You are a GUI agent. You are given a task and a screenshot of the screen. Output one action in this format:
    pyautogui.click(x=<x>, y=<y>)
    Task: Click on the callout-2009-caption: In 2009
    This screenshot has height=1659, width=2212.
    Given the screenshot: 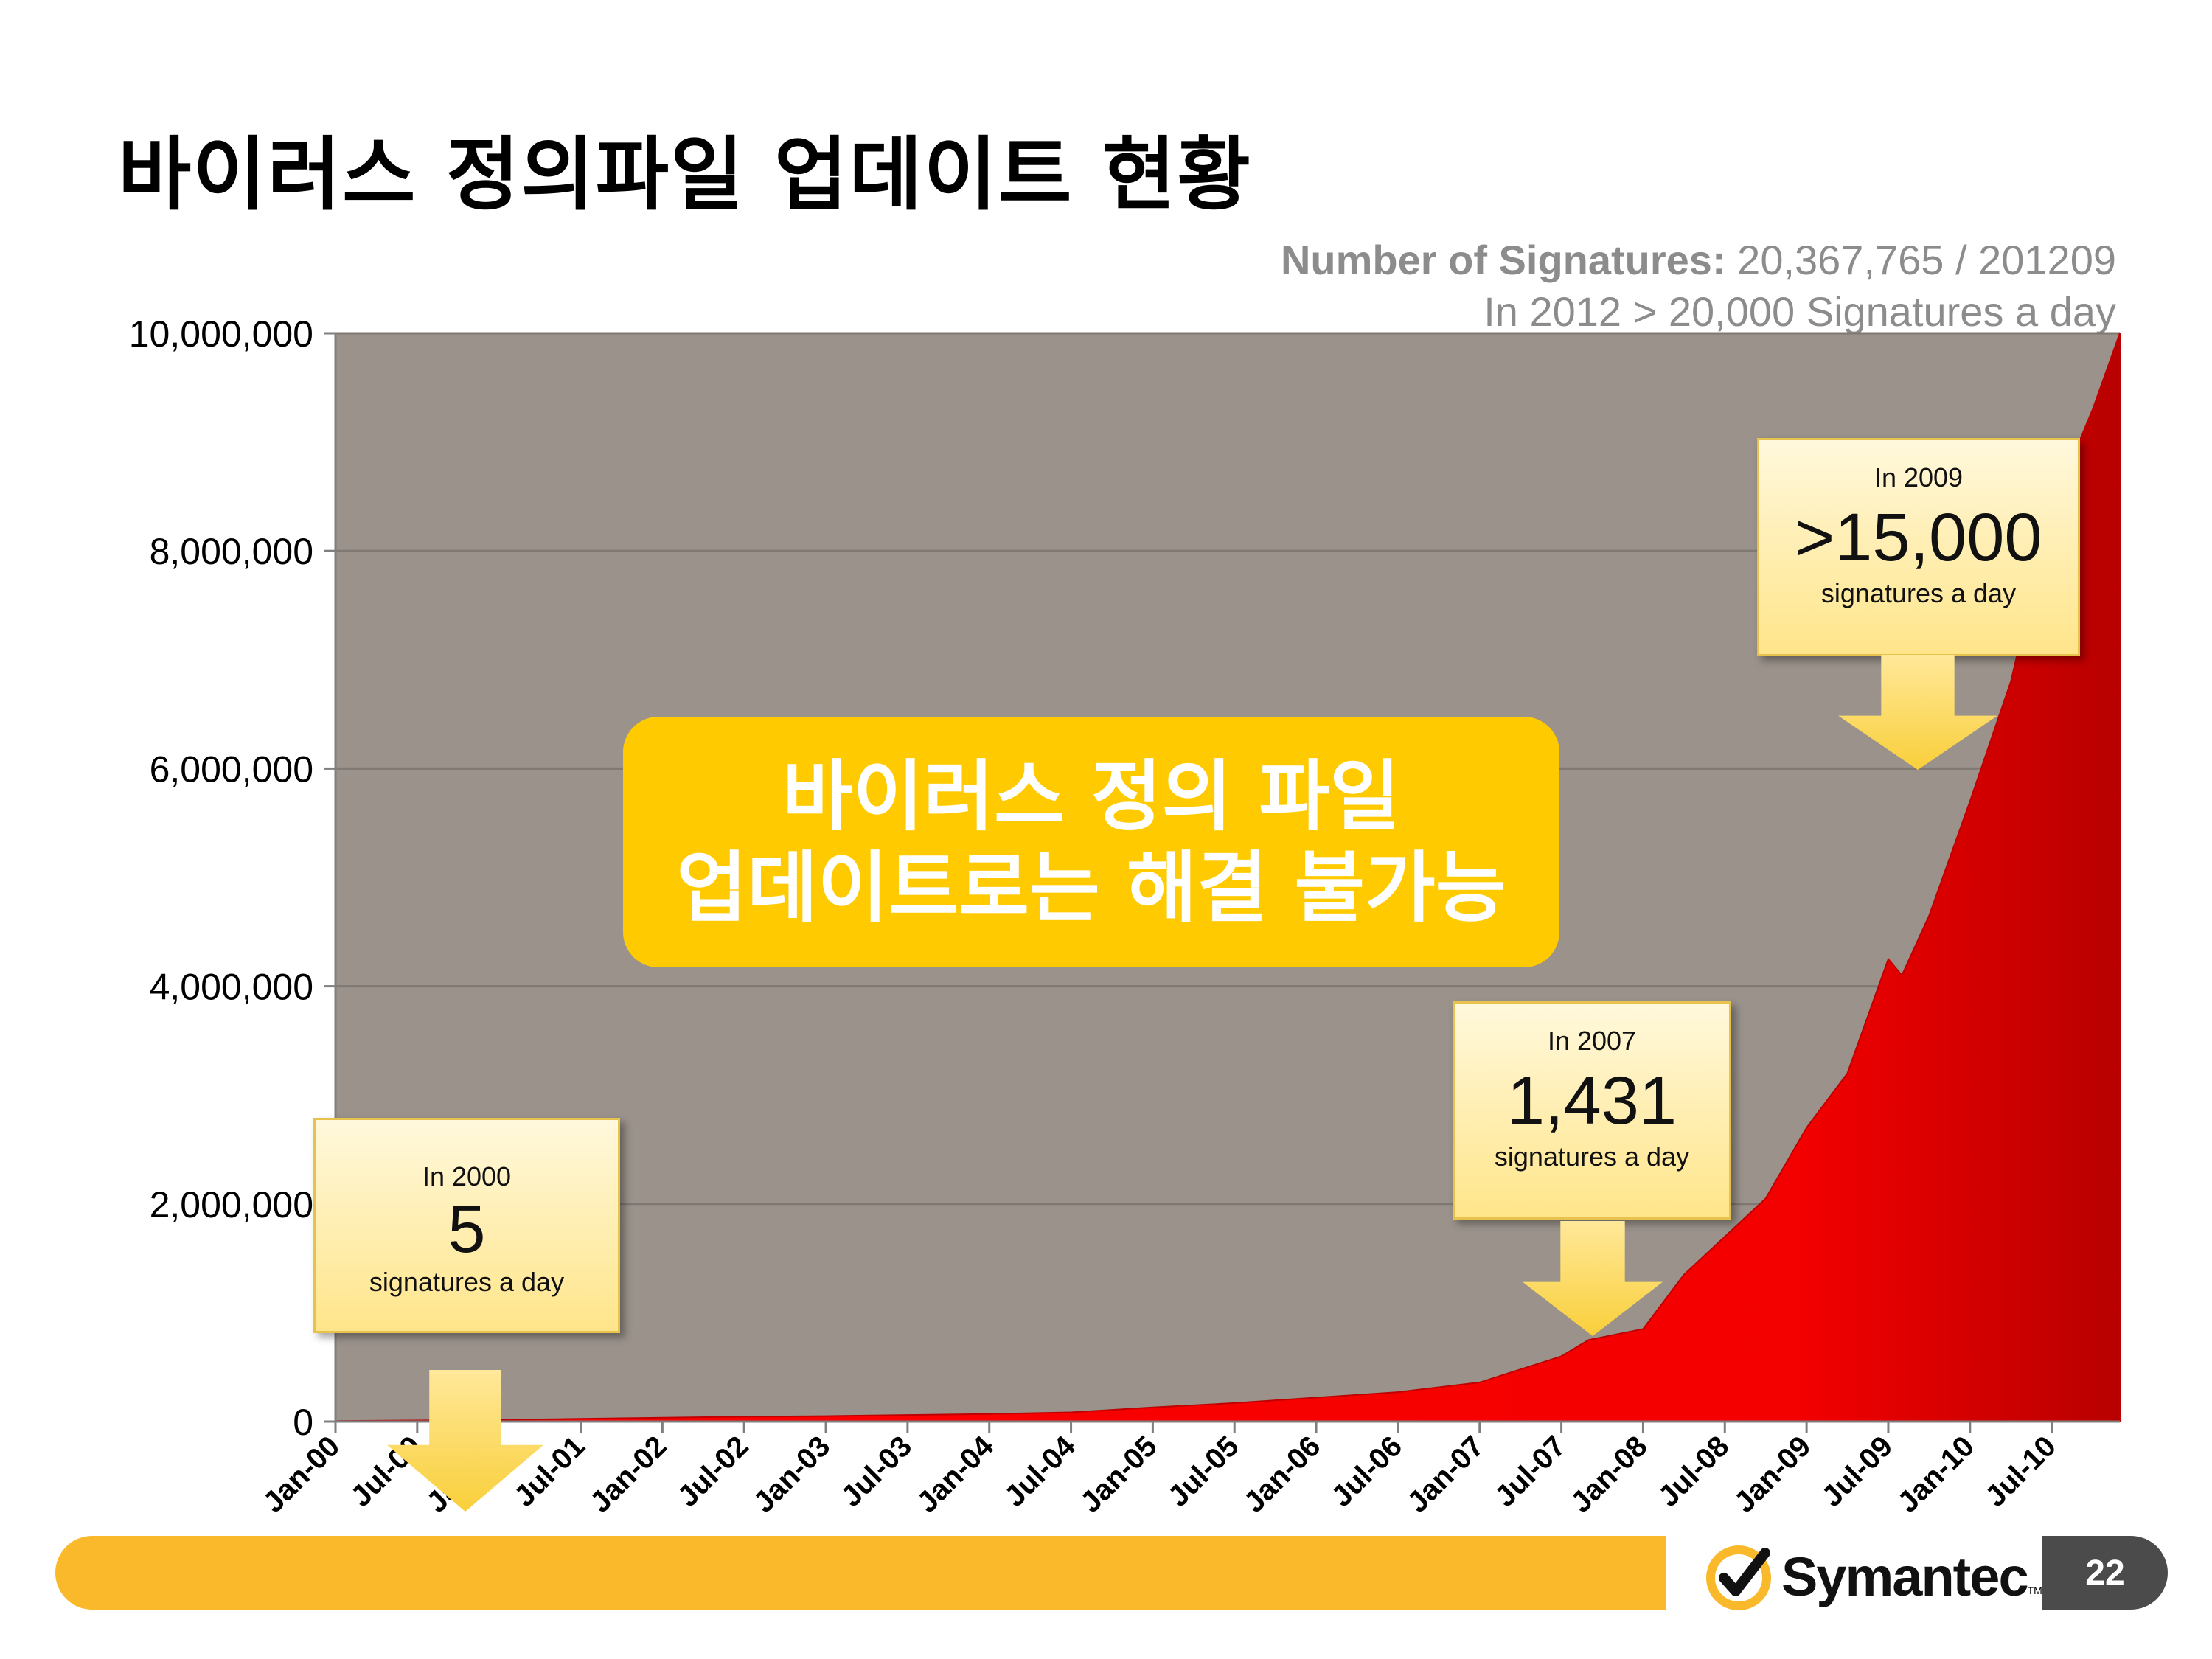 What is the action you would take?
    pyautogui.click(x=1919, y=477)
    